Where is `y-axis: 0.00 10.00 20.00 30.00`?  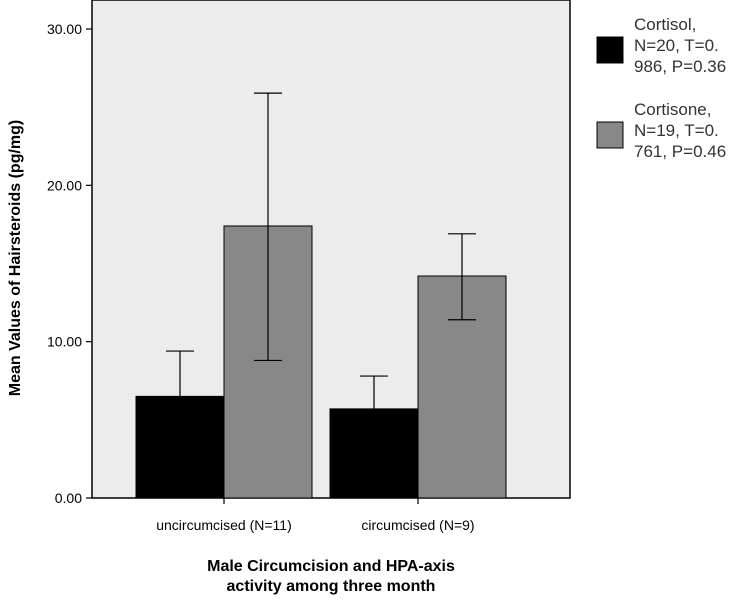 y-axis: 0.00 10.00 20.00 30.00 is located at coordinates (69, 263).